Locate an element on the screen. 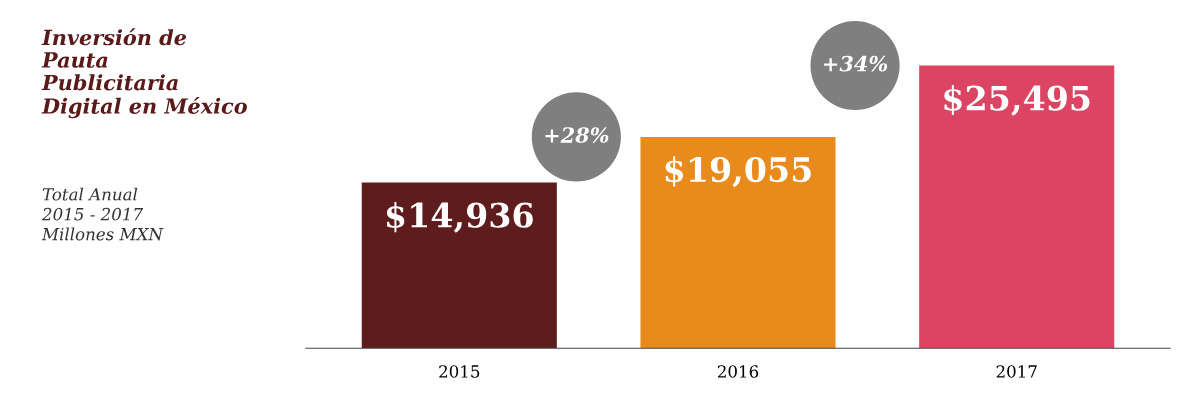 Image resolution: width=1200 pixels, height=417 pixels. data-label: $19,055 is located at coordinates (738, 172).